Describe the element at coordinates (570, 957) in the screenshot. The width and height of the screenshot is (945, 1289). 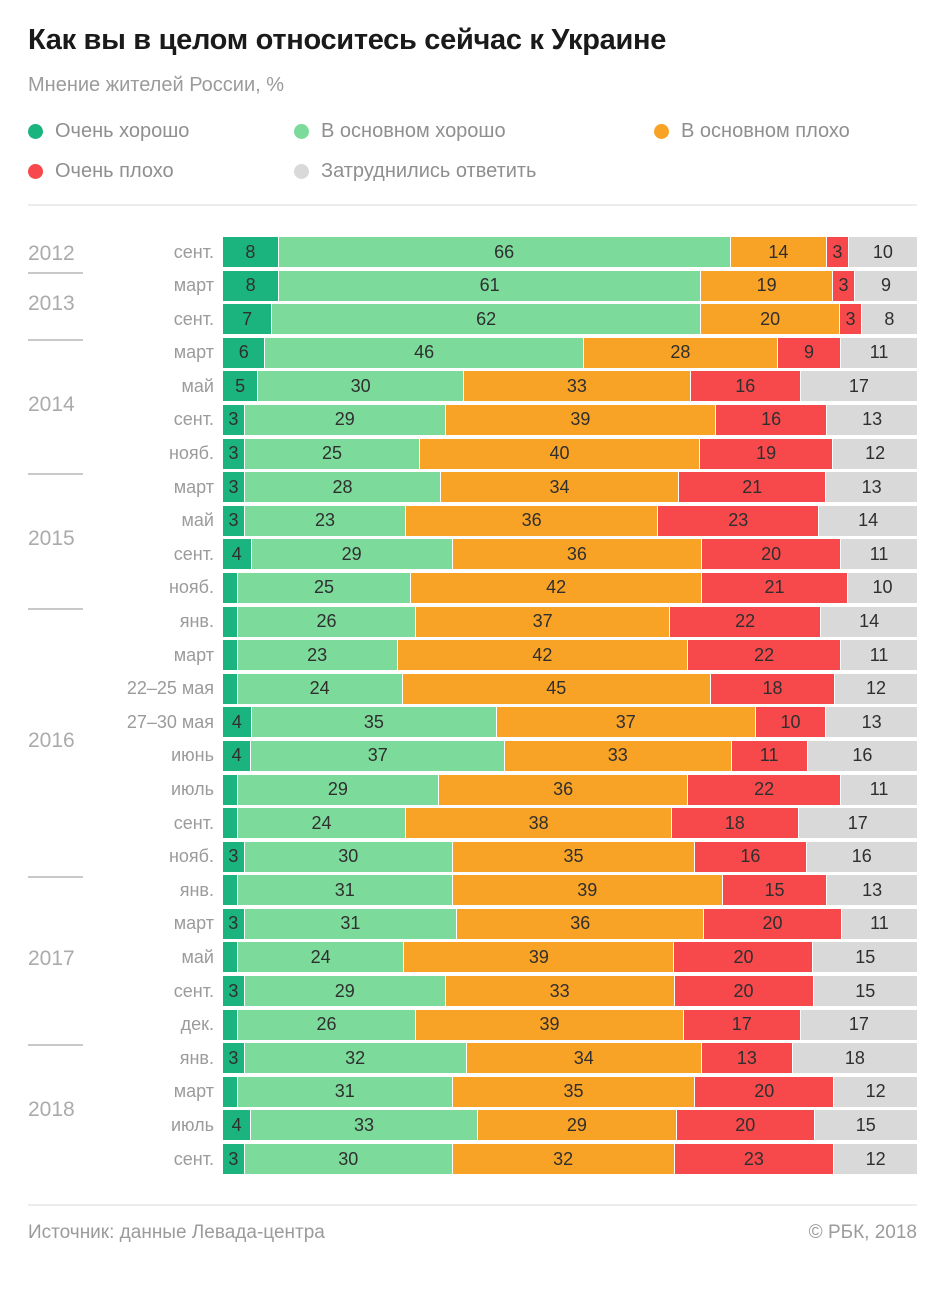
I see `stacked-bar: 24 39 20 15` at that location.